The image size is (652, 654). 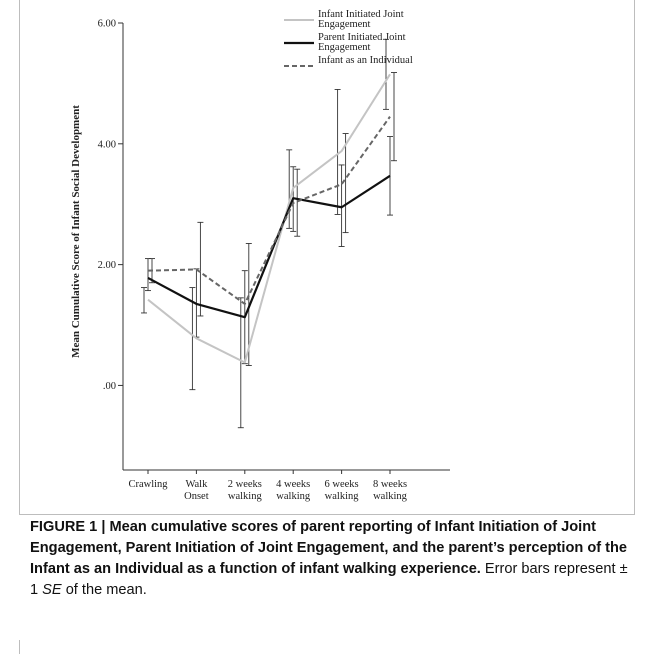 I want to click on legend-label-0-1: Engagement, so click(x=344, y=24).